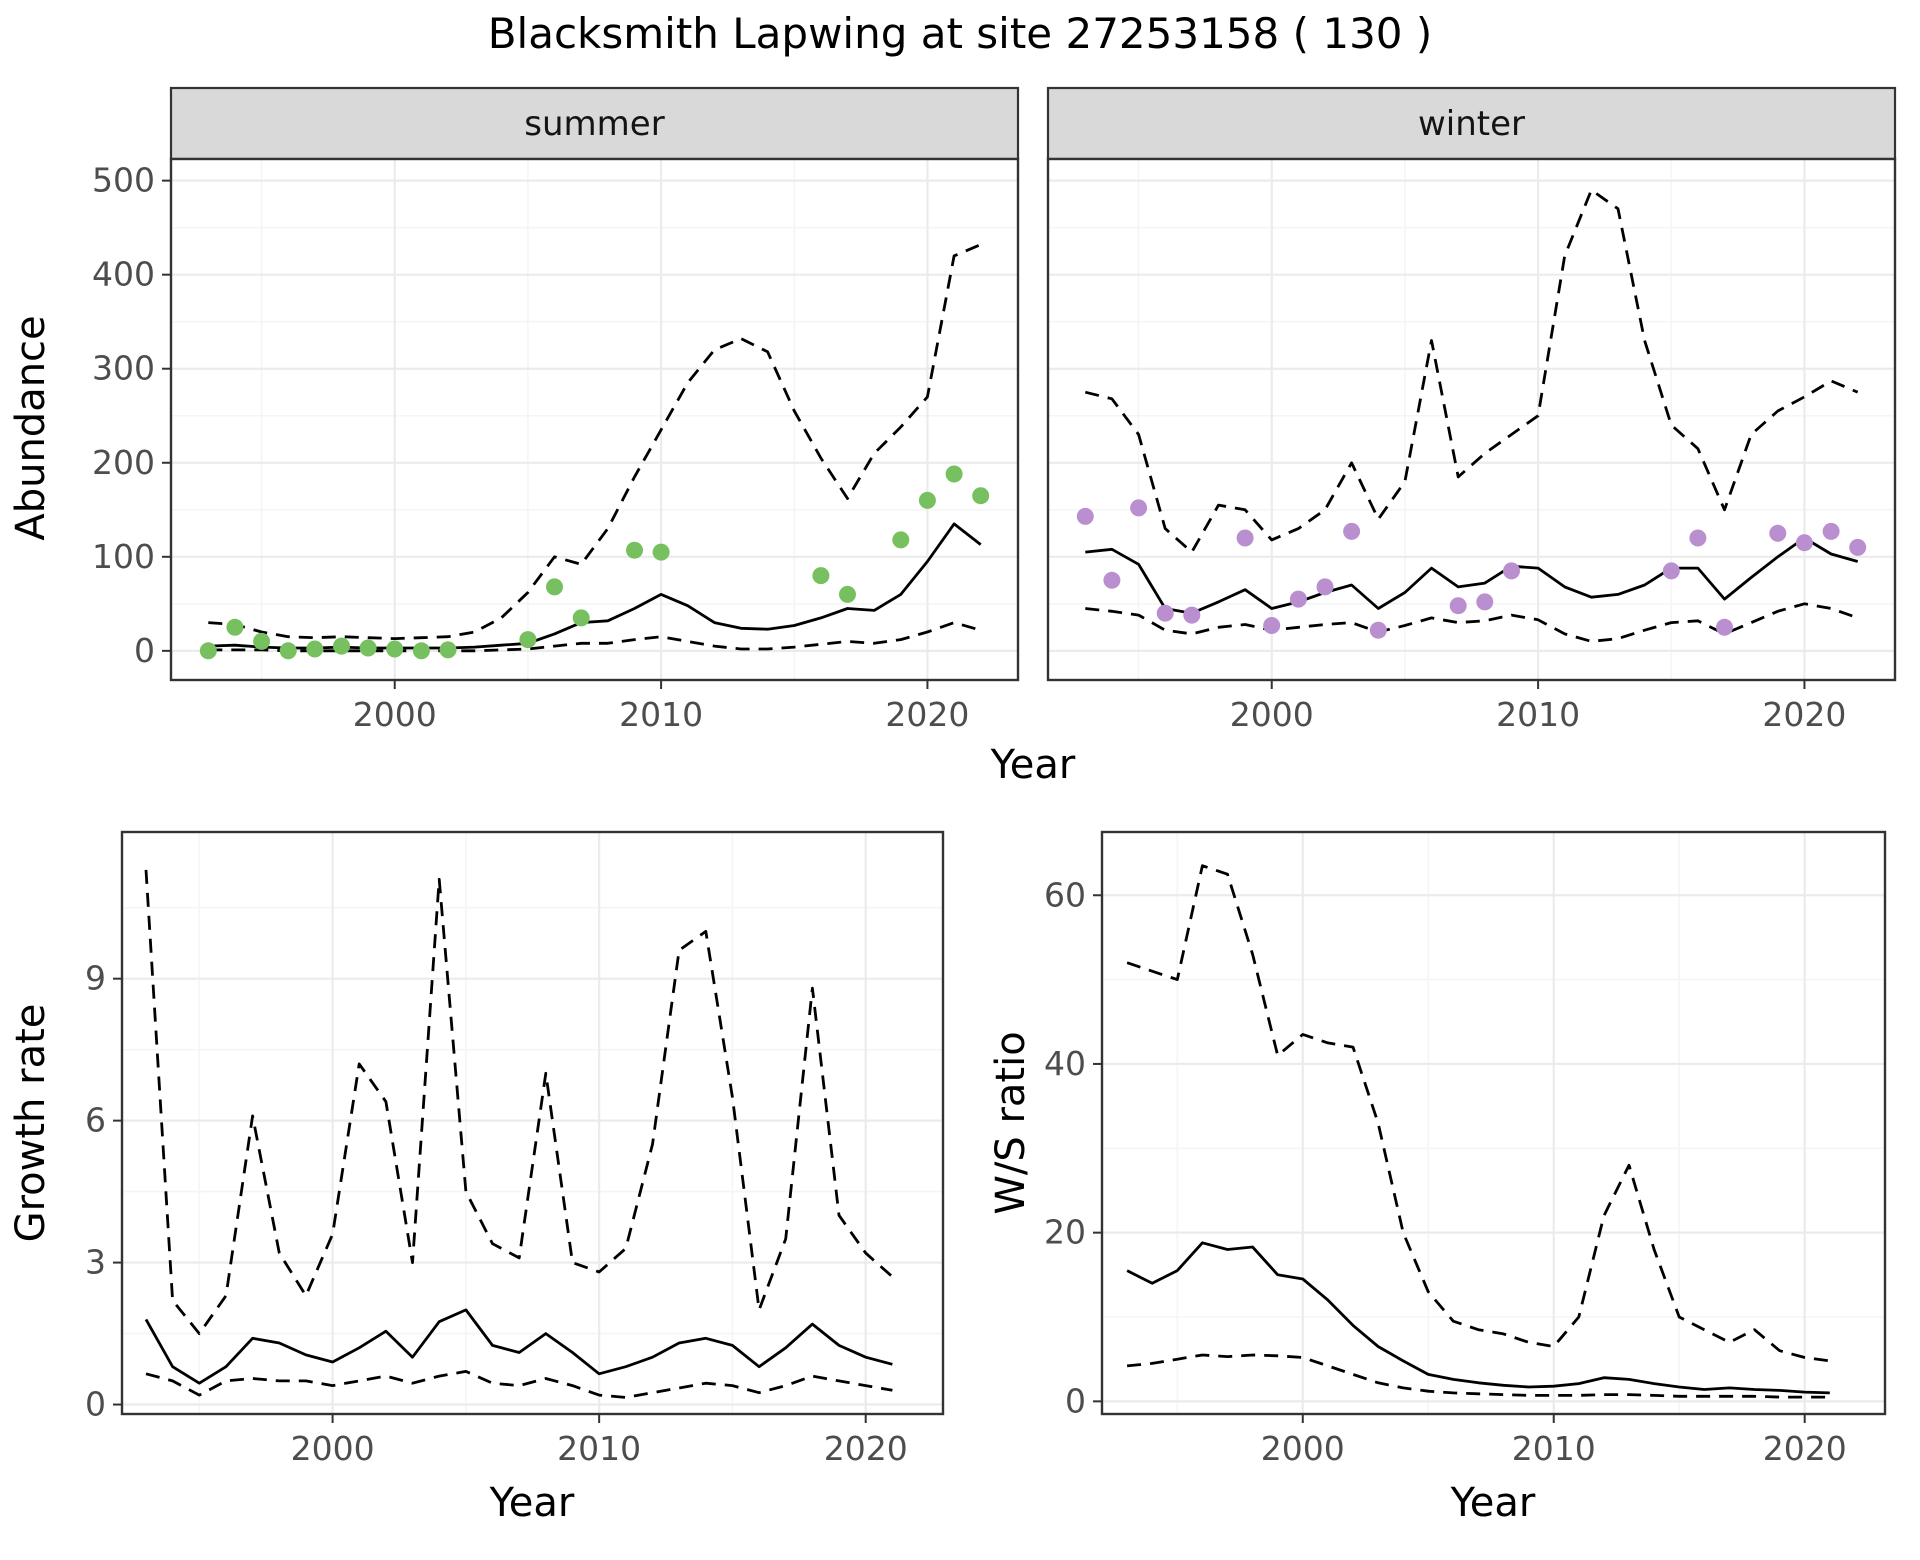 This screenshot has height=1560, width=1920. What do you see at coordinates (123, 368) in the screenshot?
I see `y-tick-label: 300` at bounding box center [123, 368].